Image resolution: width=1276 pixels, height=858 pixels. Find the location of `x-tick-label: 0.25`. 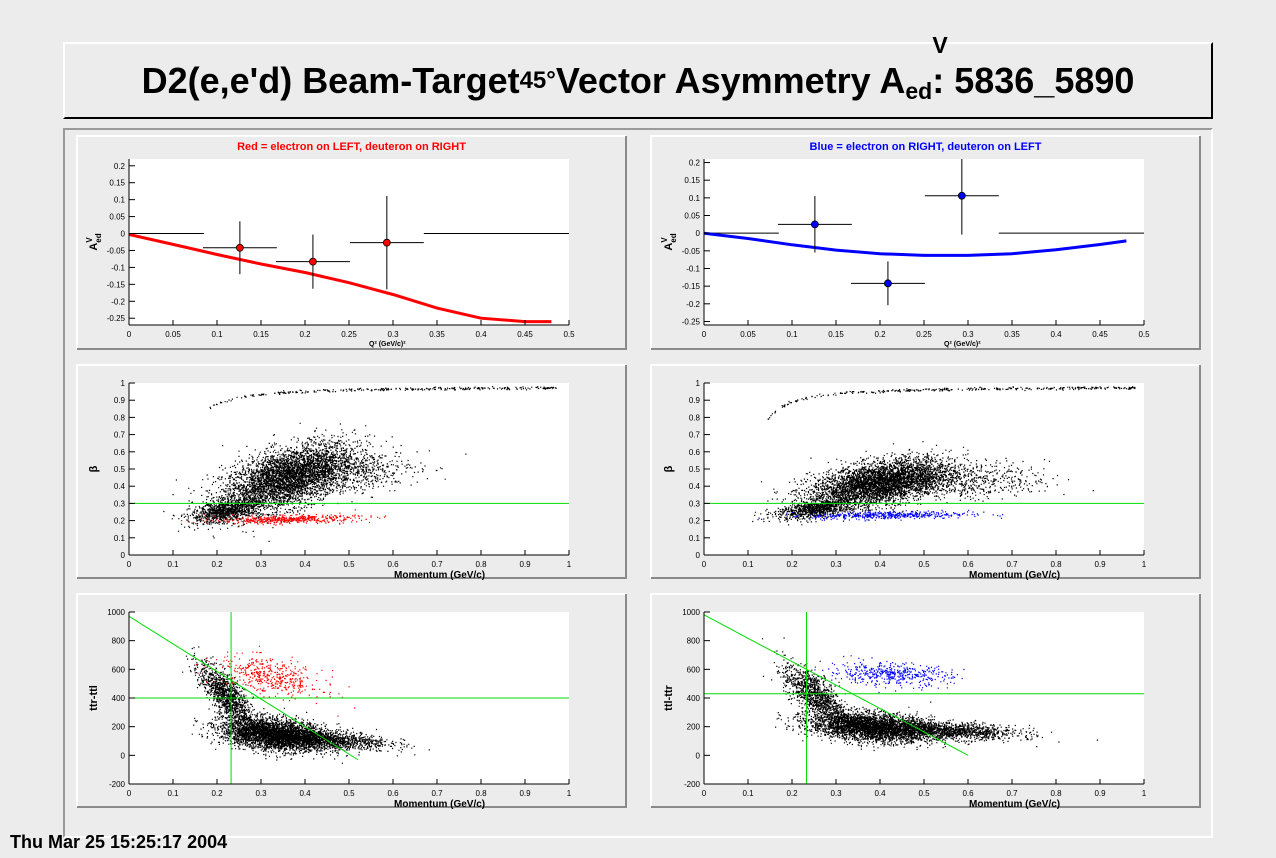

x-tick-label: 0.25 is located at coordinates (349, 334).